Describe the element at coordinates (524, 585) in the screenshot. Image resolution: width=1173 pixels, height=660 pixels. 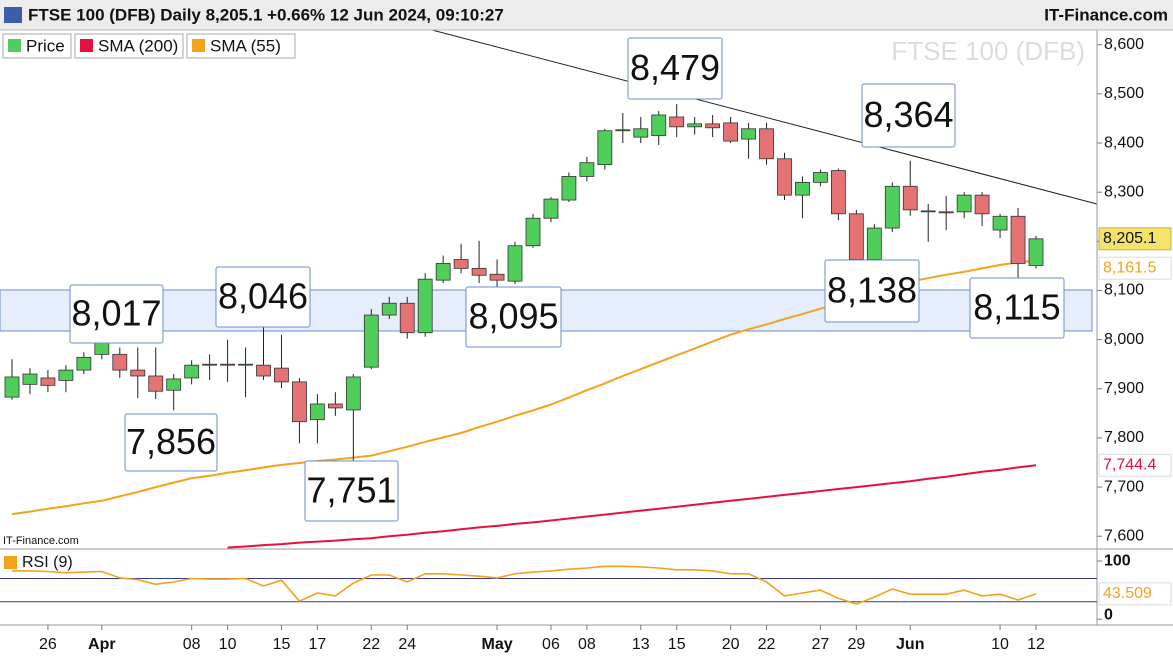
I see `rsi-line` at that location.